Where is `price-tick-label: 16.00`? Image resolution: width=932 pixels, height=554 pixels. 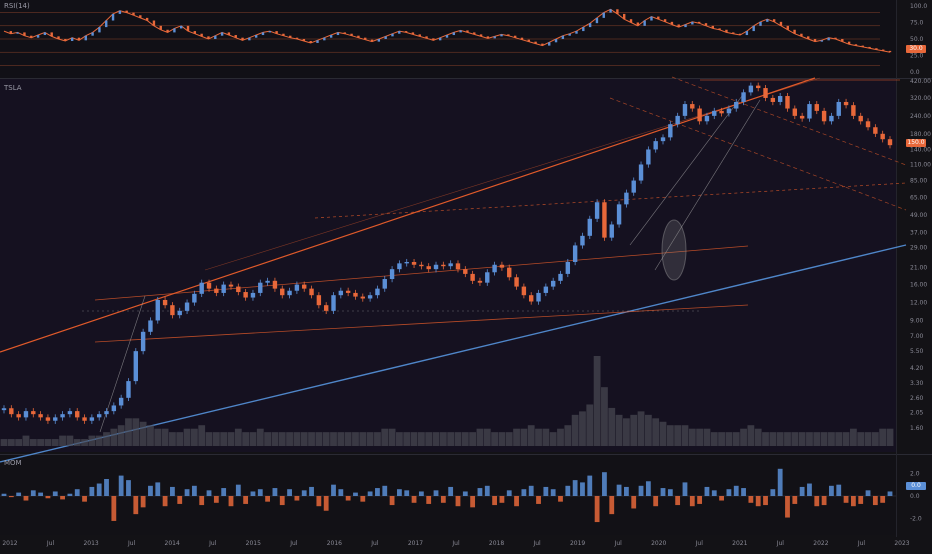
price-tick-label: 16.00 is located at coordinates (918, 285).